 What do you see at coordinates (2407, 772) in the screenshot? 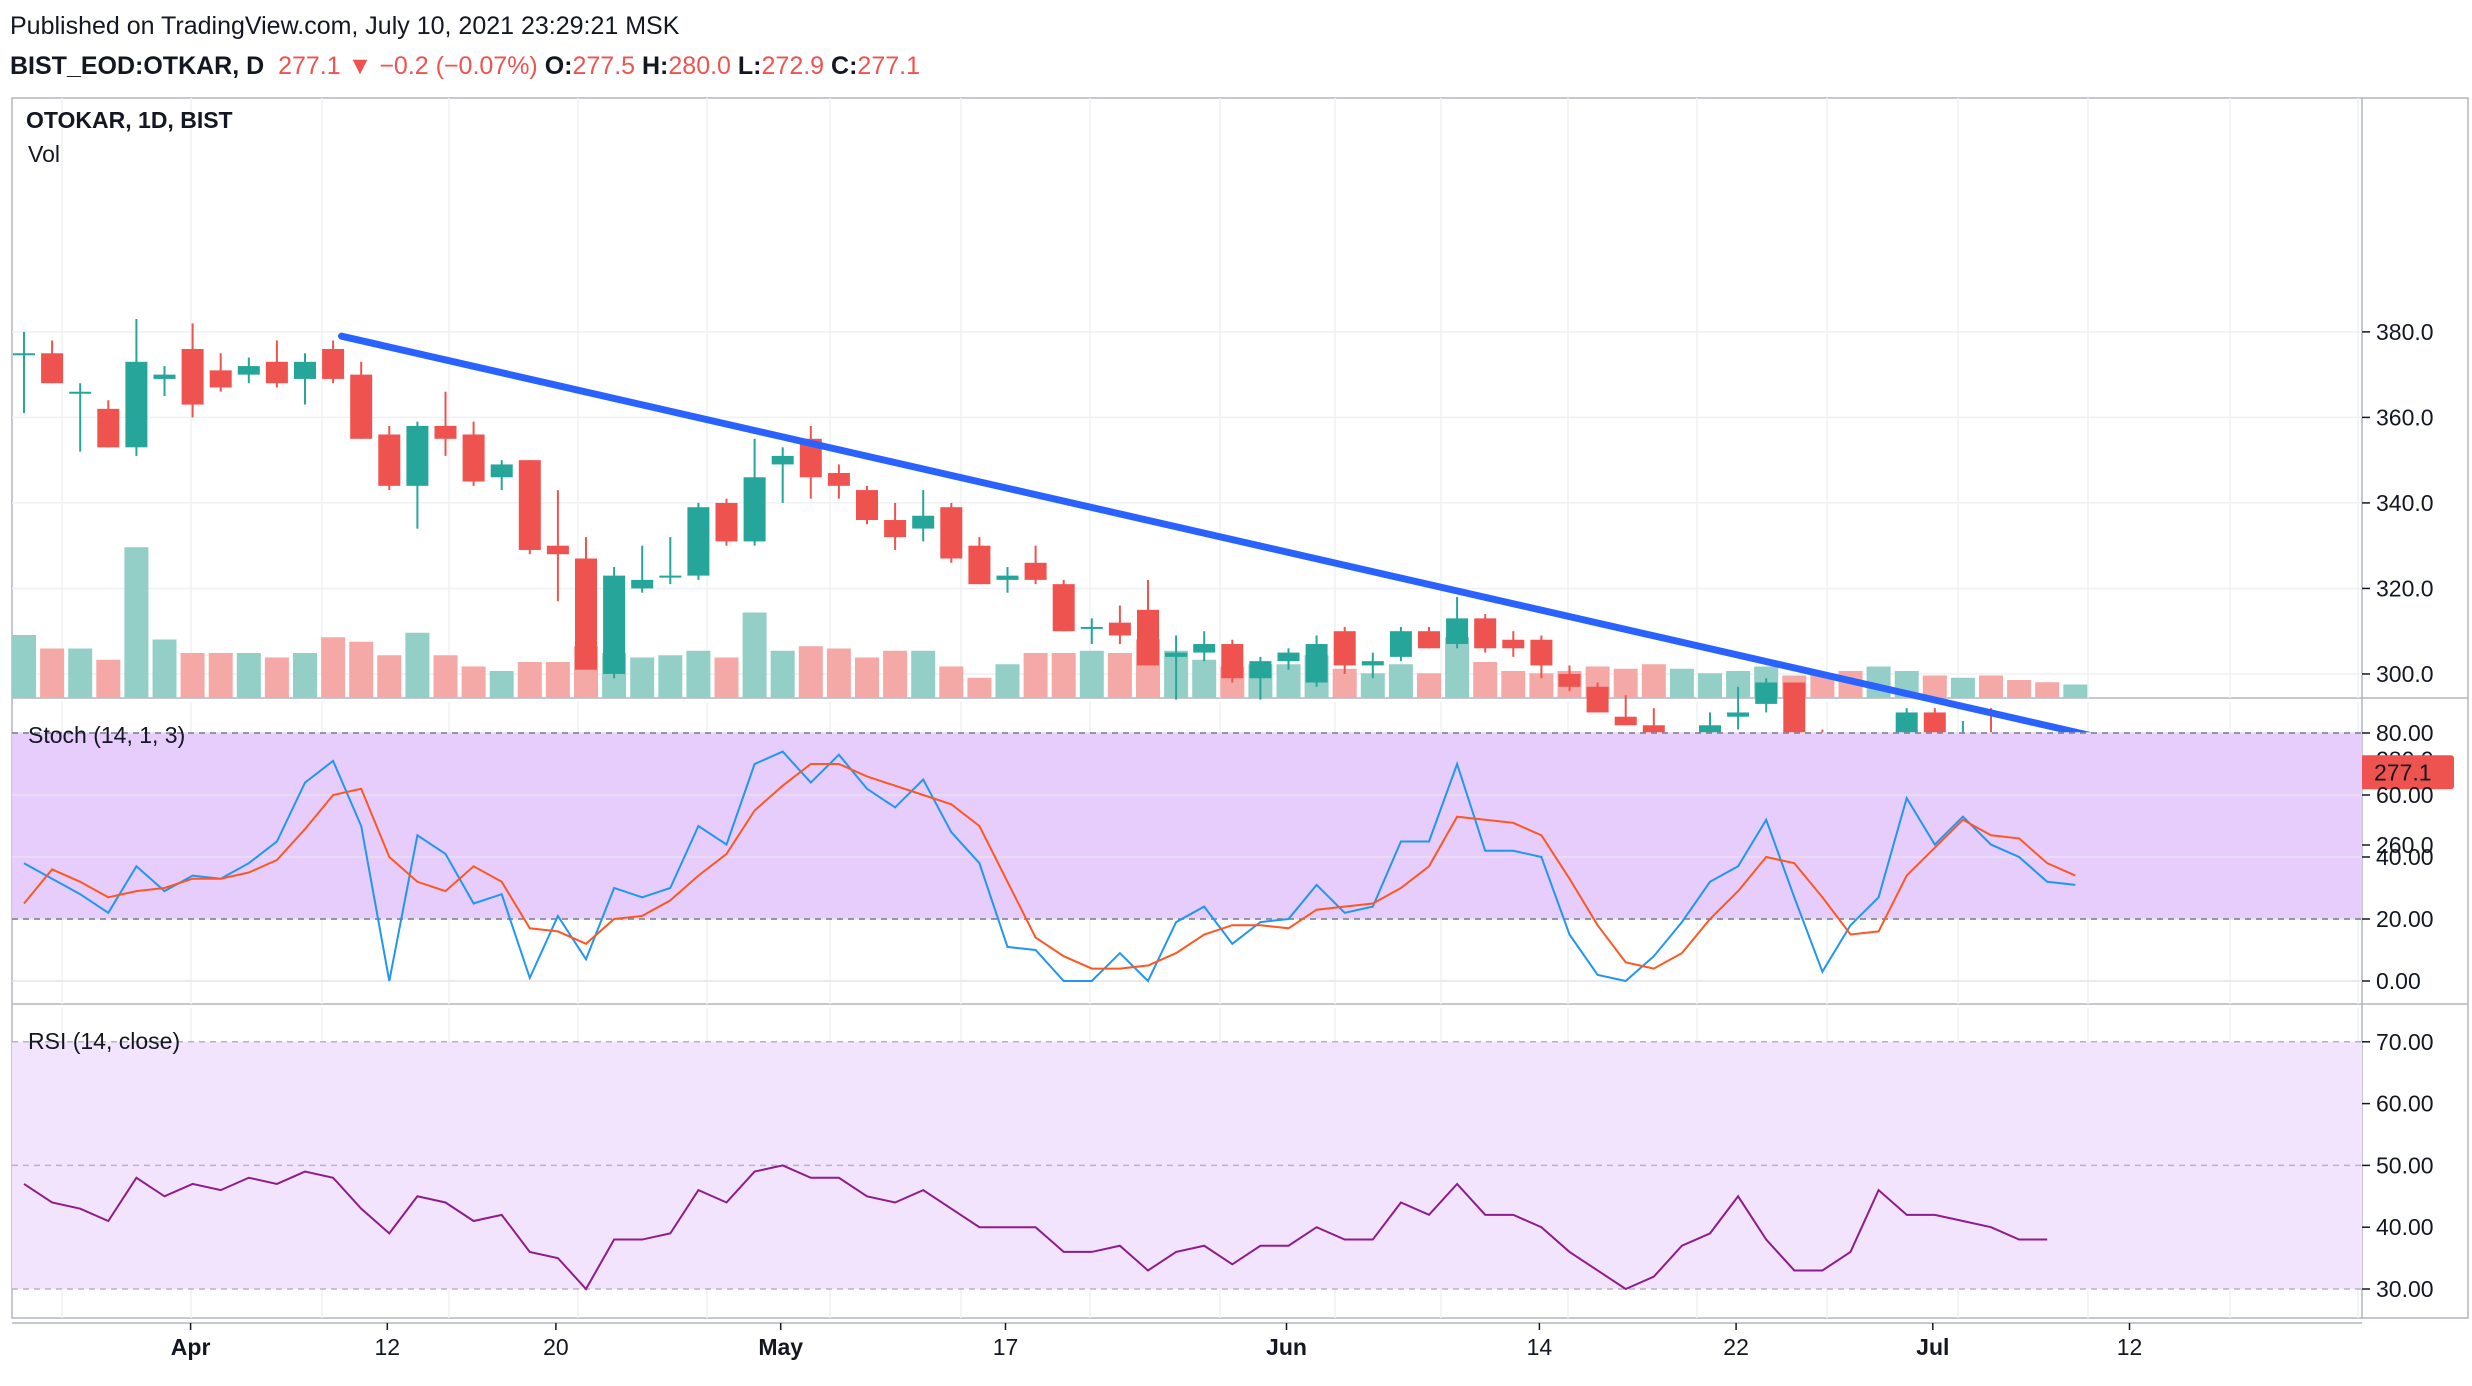
I see `last-price-tag` at bounding box center [2407, 772].